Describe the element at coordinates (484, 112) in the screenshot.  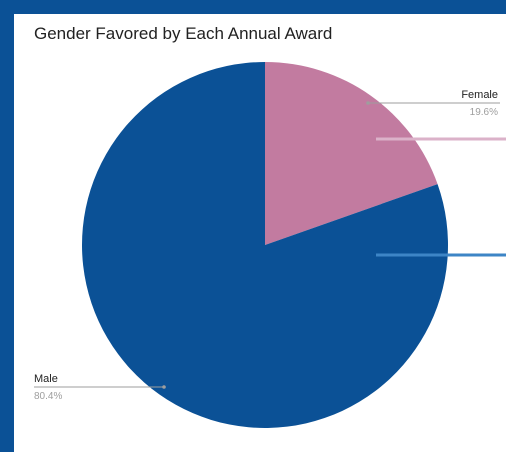
I see `female-percent-label: 19.6%` at that location.